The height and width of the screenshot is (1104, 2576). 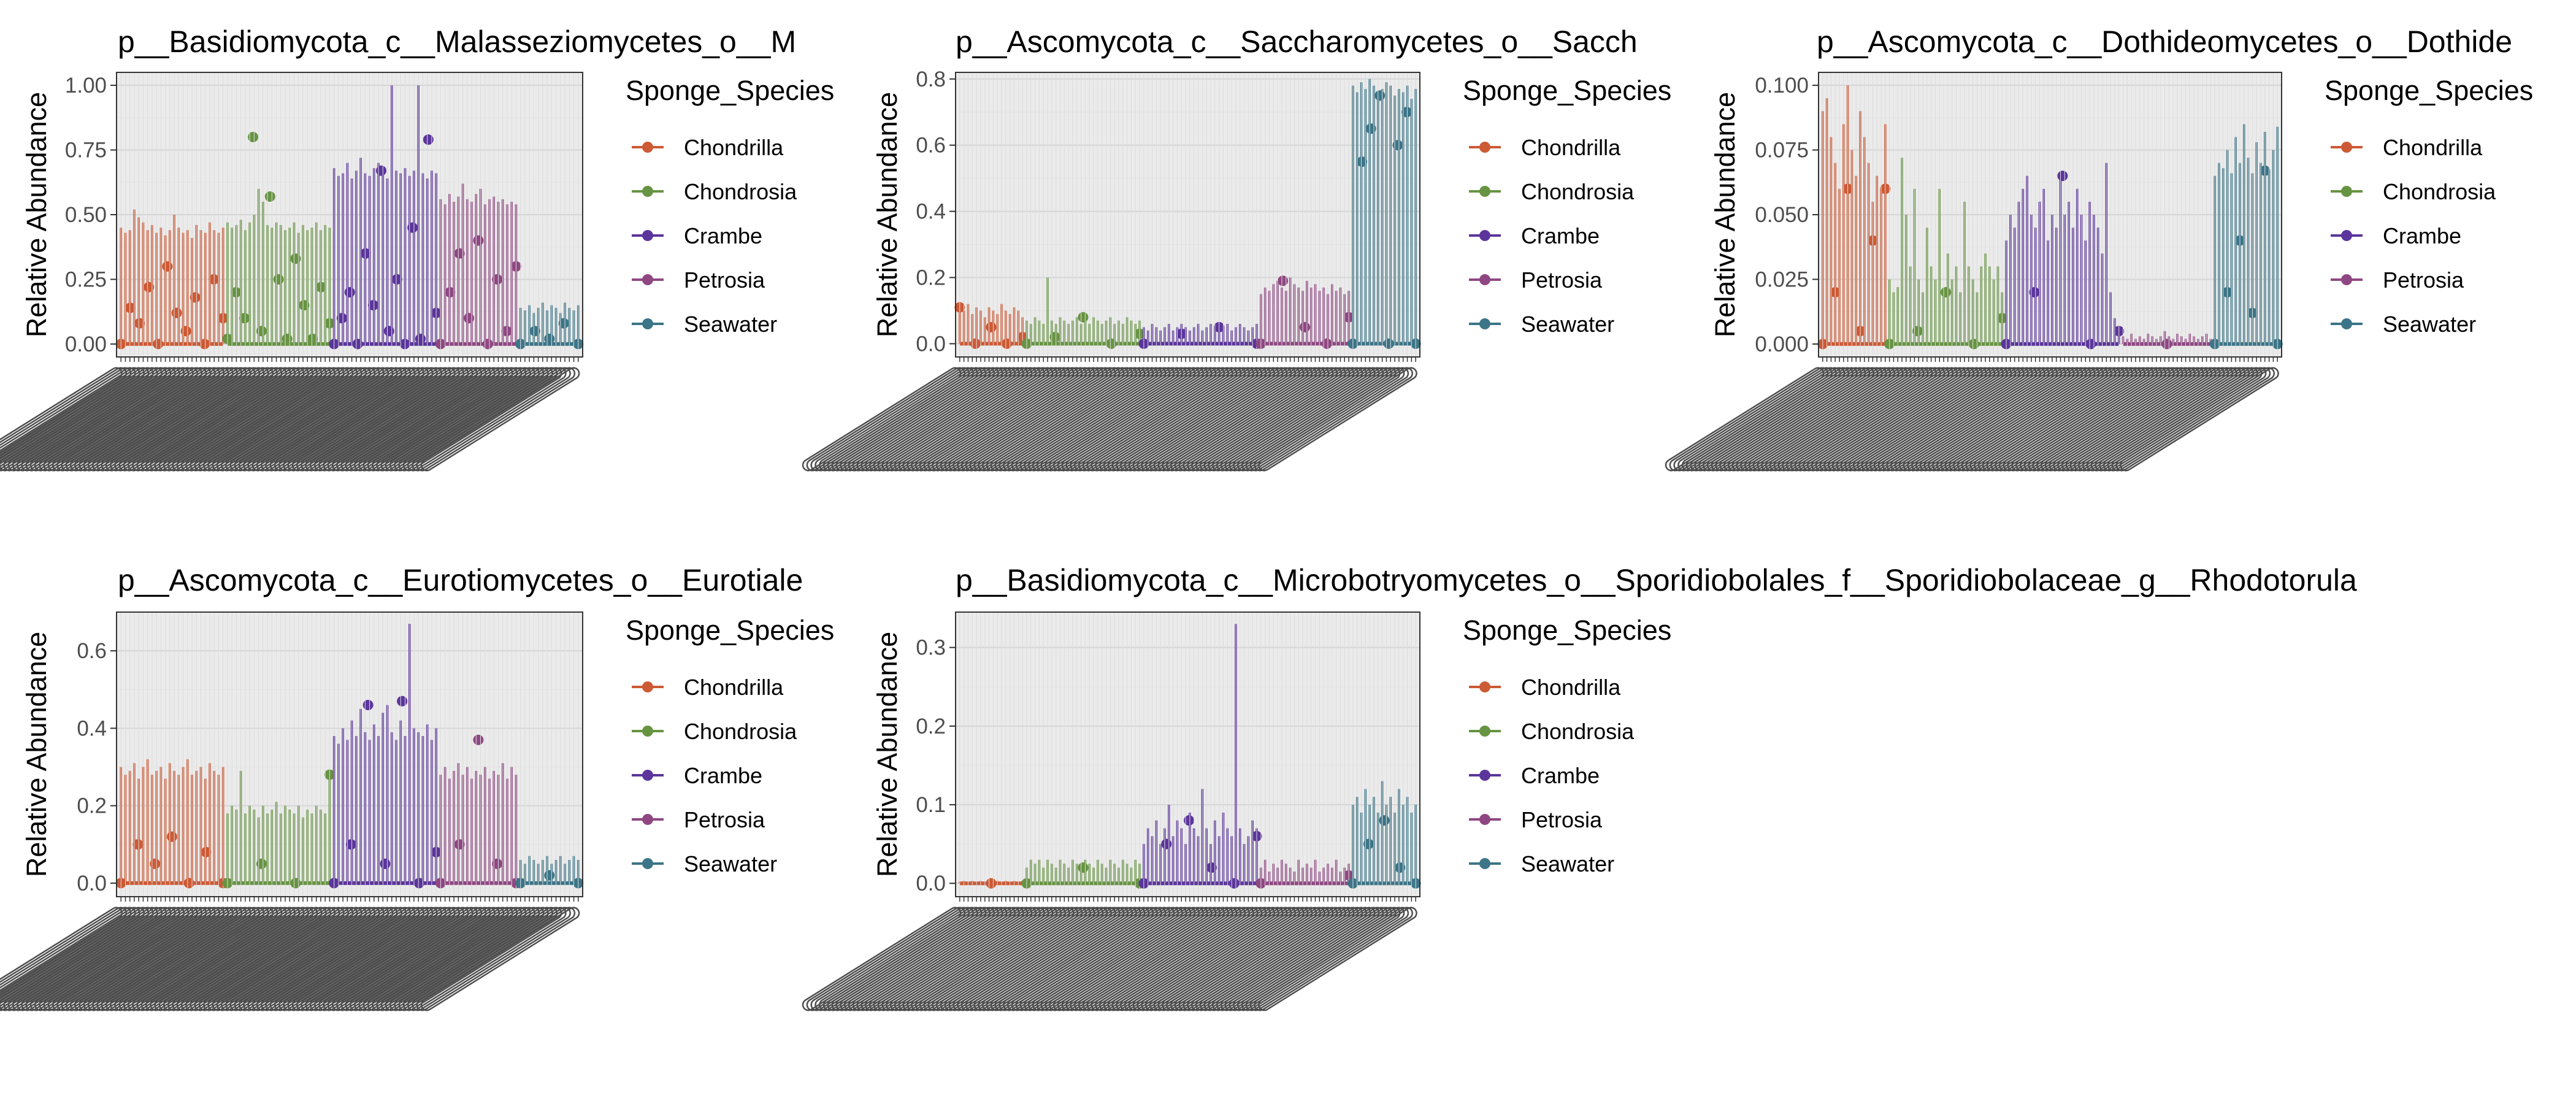 I want to click on y-tick-label: 0.075, so click(x=1782, y=151).